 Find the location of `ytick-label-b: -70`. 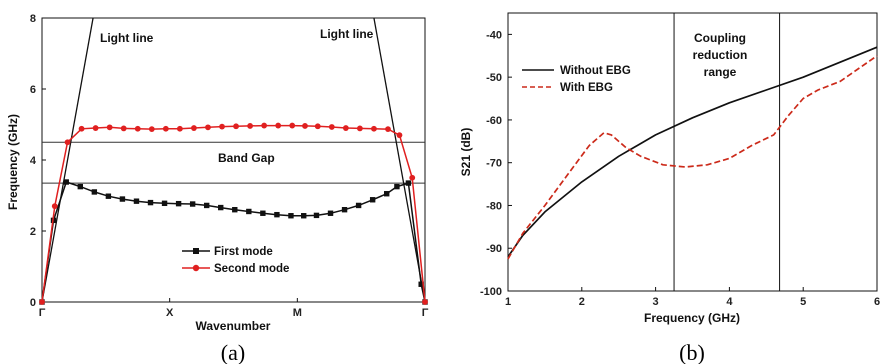

ytick-label-b: -70 is located at coordinates (494, 164).